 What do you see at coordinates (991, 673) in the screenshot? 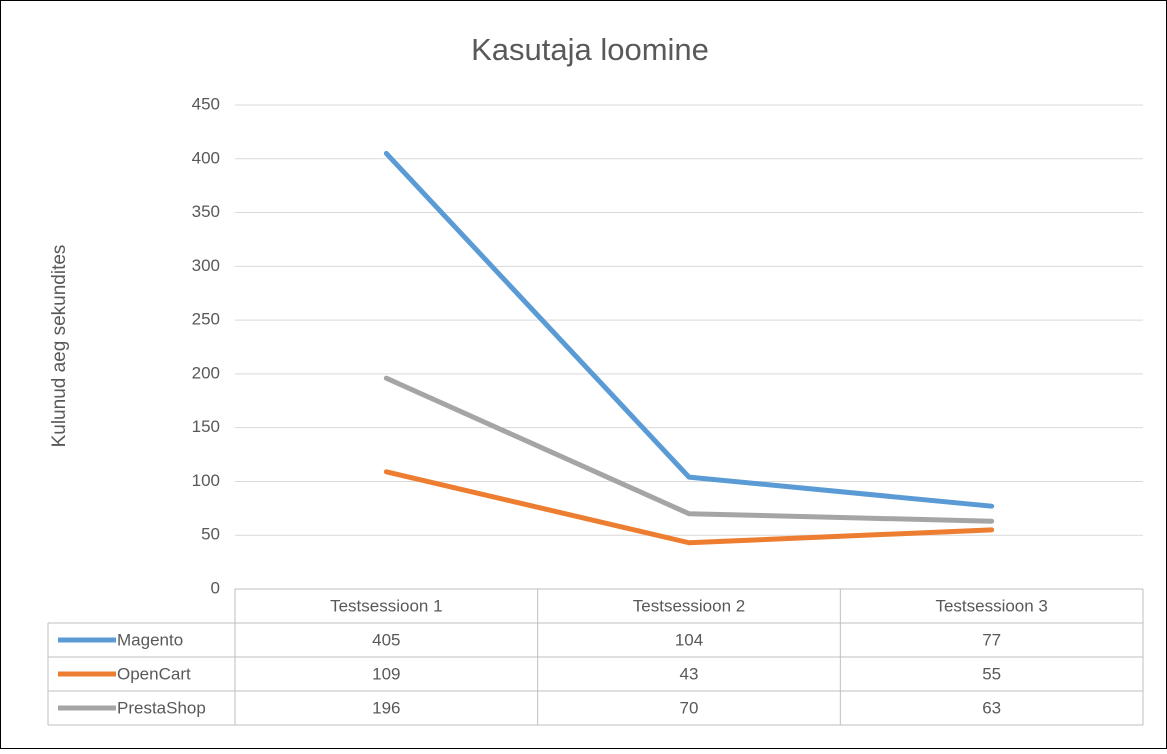
I see `table-value: 55` at bounding box center [991, 673].